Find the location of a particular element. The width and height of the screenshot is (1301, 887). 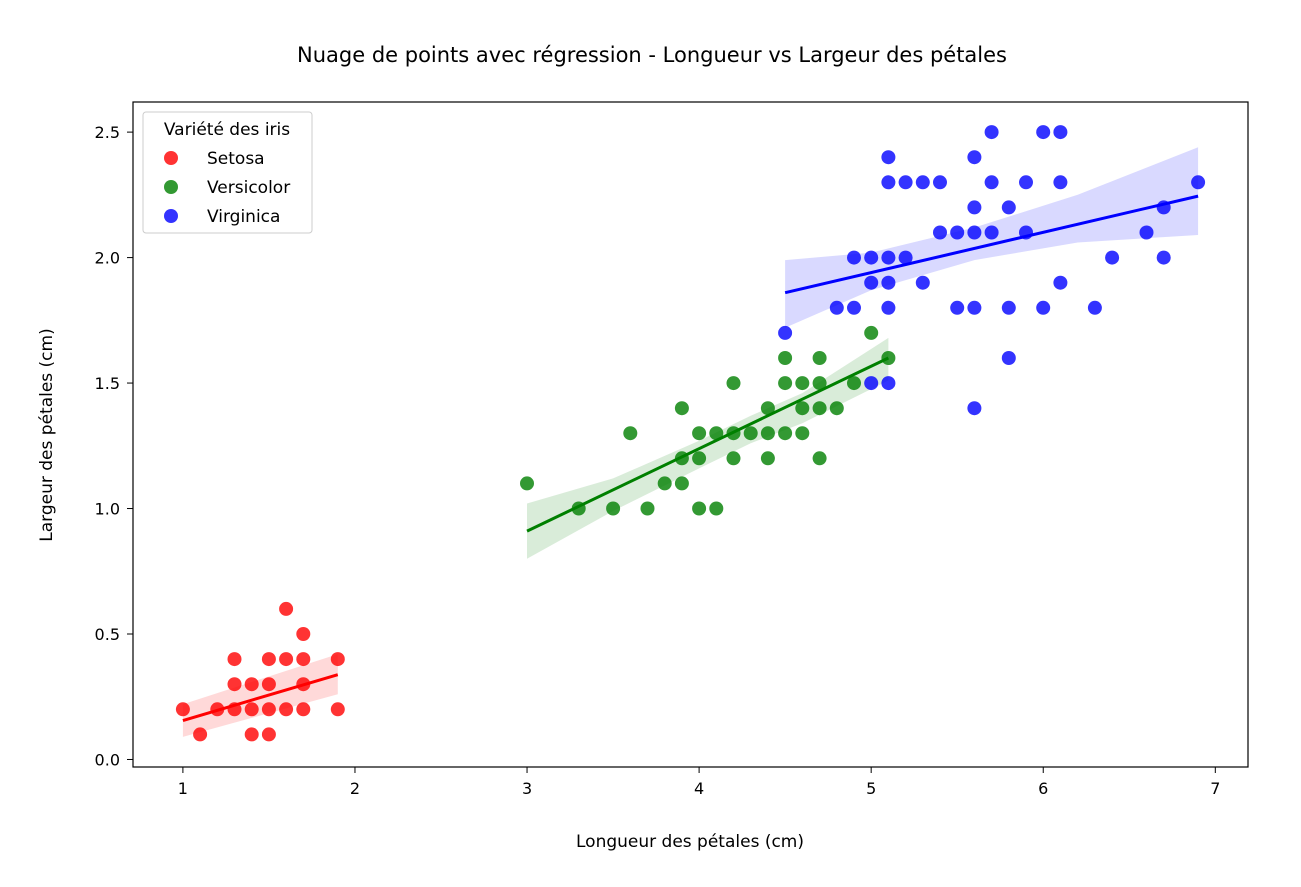

legend-label-versicolor: Versicolor is located at coordinates (248, 188).